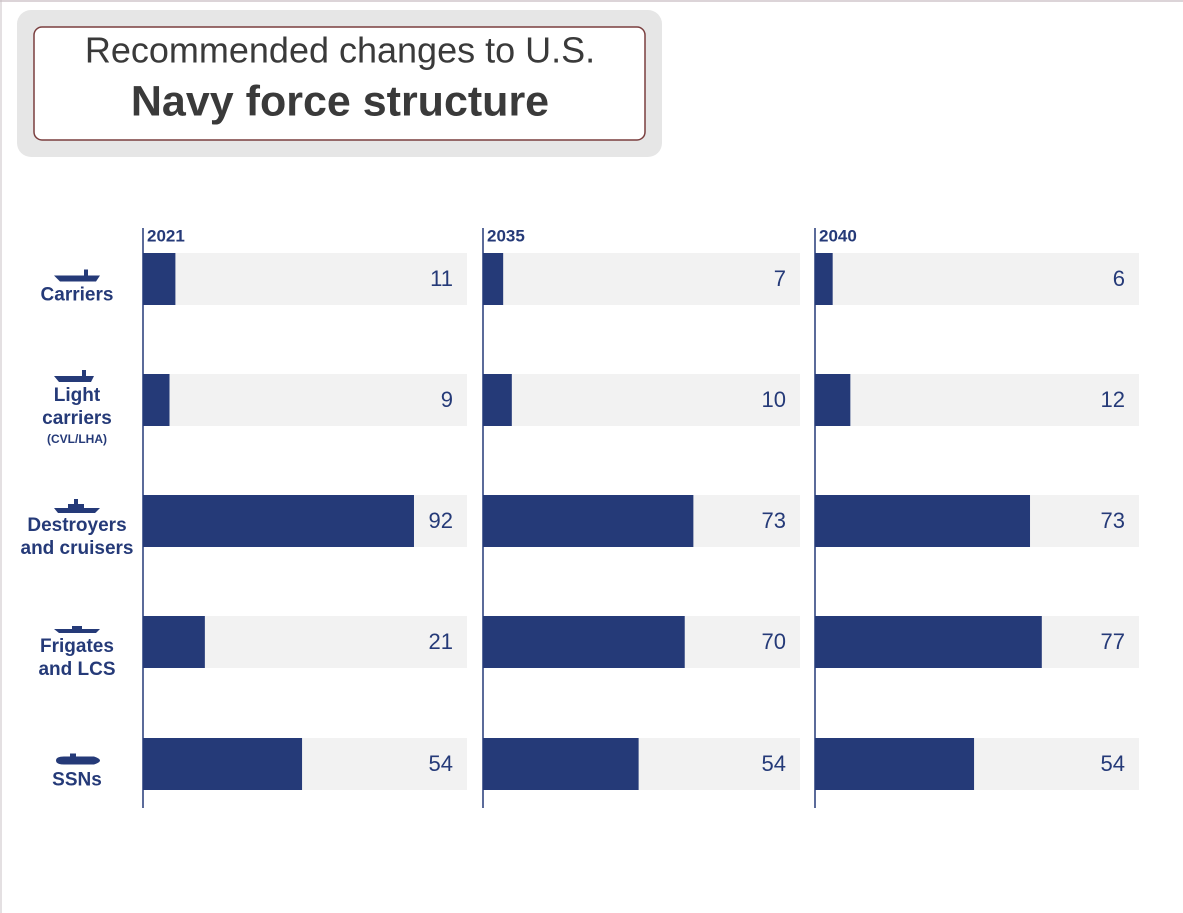  Describe the element at coordinates (1113, 399) in the screenshot. I see `value-label: 12` at that location.